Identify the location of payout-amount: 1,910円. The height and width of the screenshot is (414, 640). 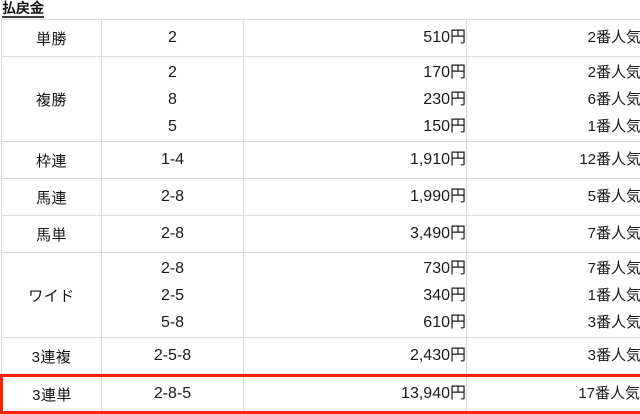
(355, 160).